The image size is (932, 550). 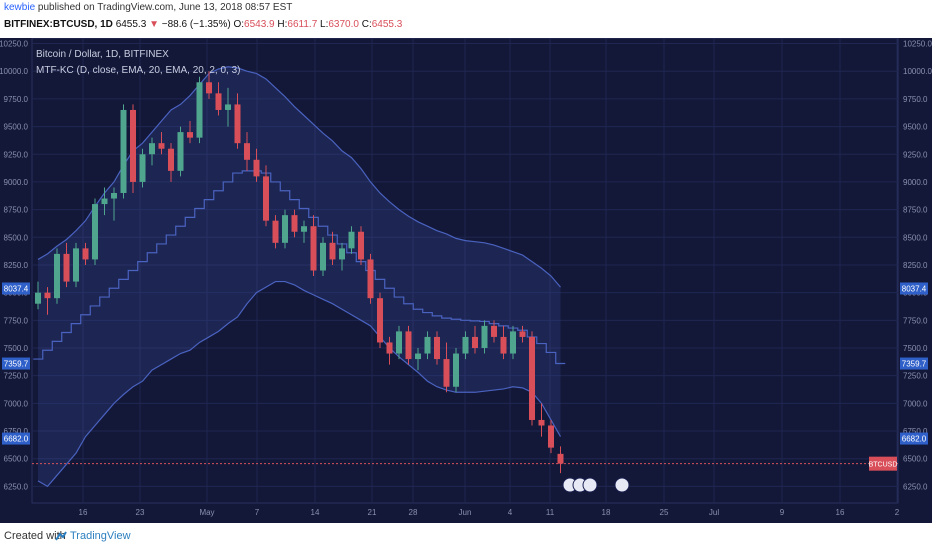 I want to click on x-tick-label: 18, so click(x=606, y=512).